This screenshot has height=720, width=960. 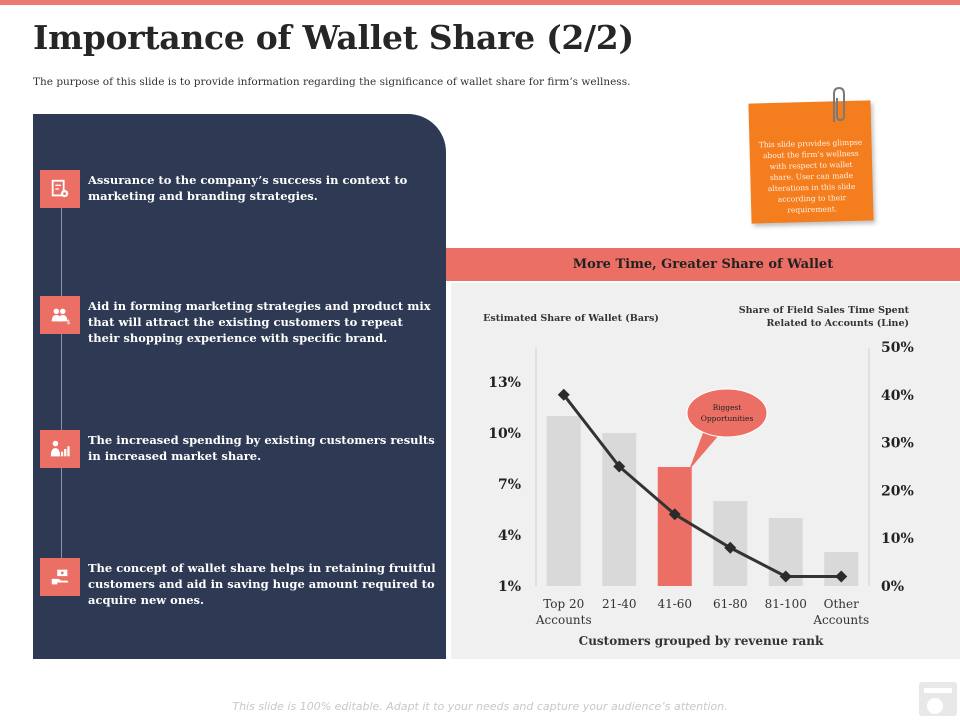 I want to click on x-tick-label: Other, so click(x=841, y=604).